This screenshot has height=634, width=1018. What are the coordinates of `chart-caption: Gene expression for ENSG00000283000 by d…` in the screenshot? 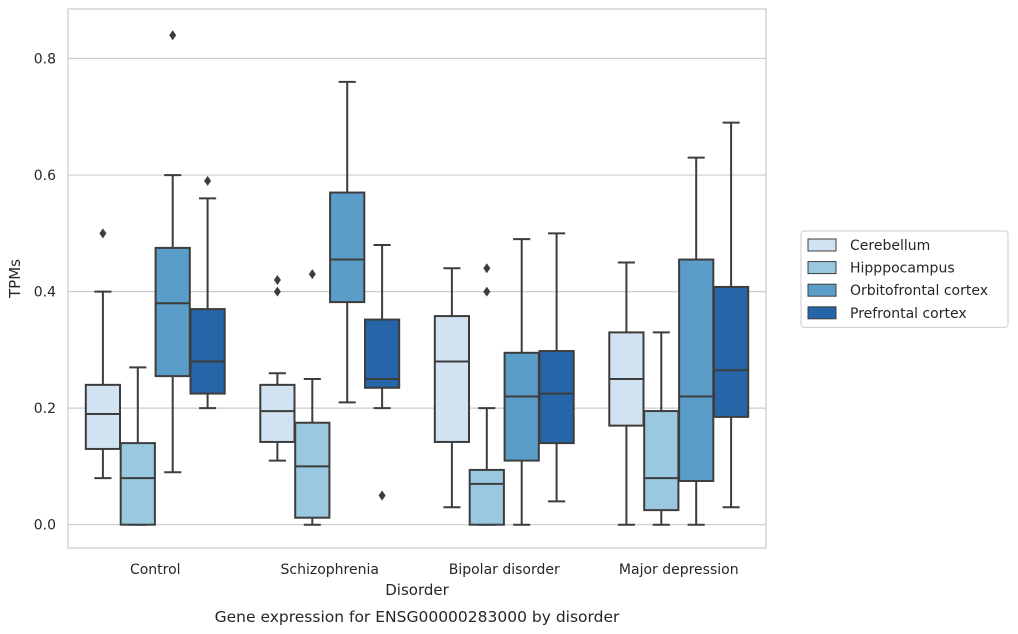 It's located at (417, 617).